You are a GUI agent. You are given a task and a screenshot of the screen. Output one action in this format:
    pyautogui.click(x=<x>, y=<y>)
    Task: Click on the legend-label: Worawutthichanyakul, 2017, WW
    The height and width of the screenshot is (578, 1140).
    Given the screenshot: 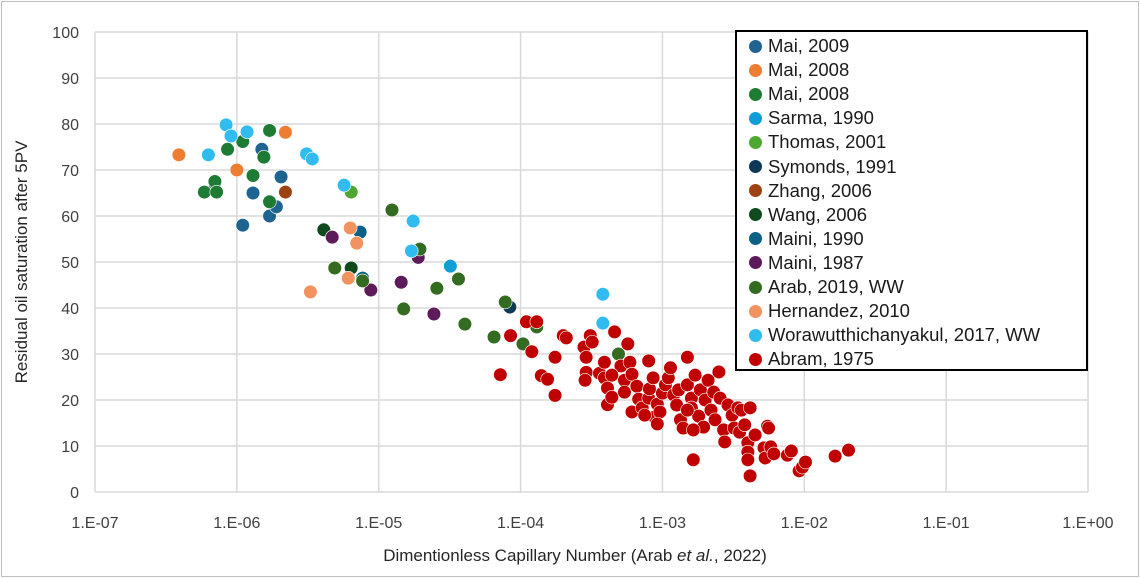 What is the action you would take?
    pyautogui.click(x=904, y=335)
    